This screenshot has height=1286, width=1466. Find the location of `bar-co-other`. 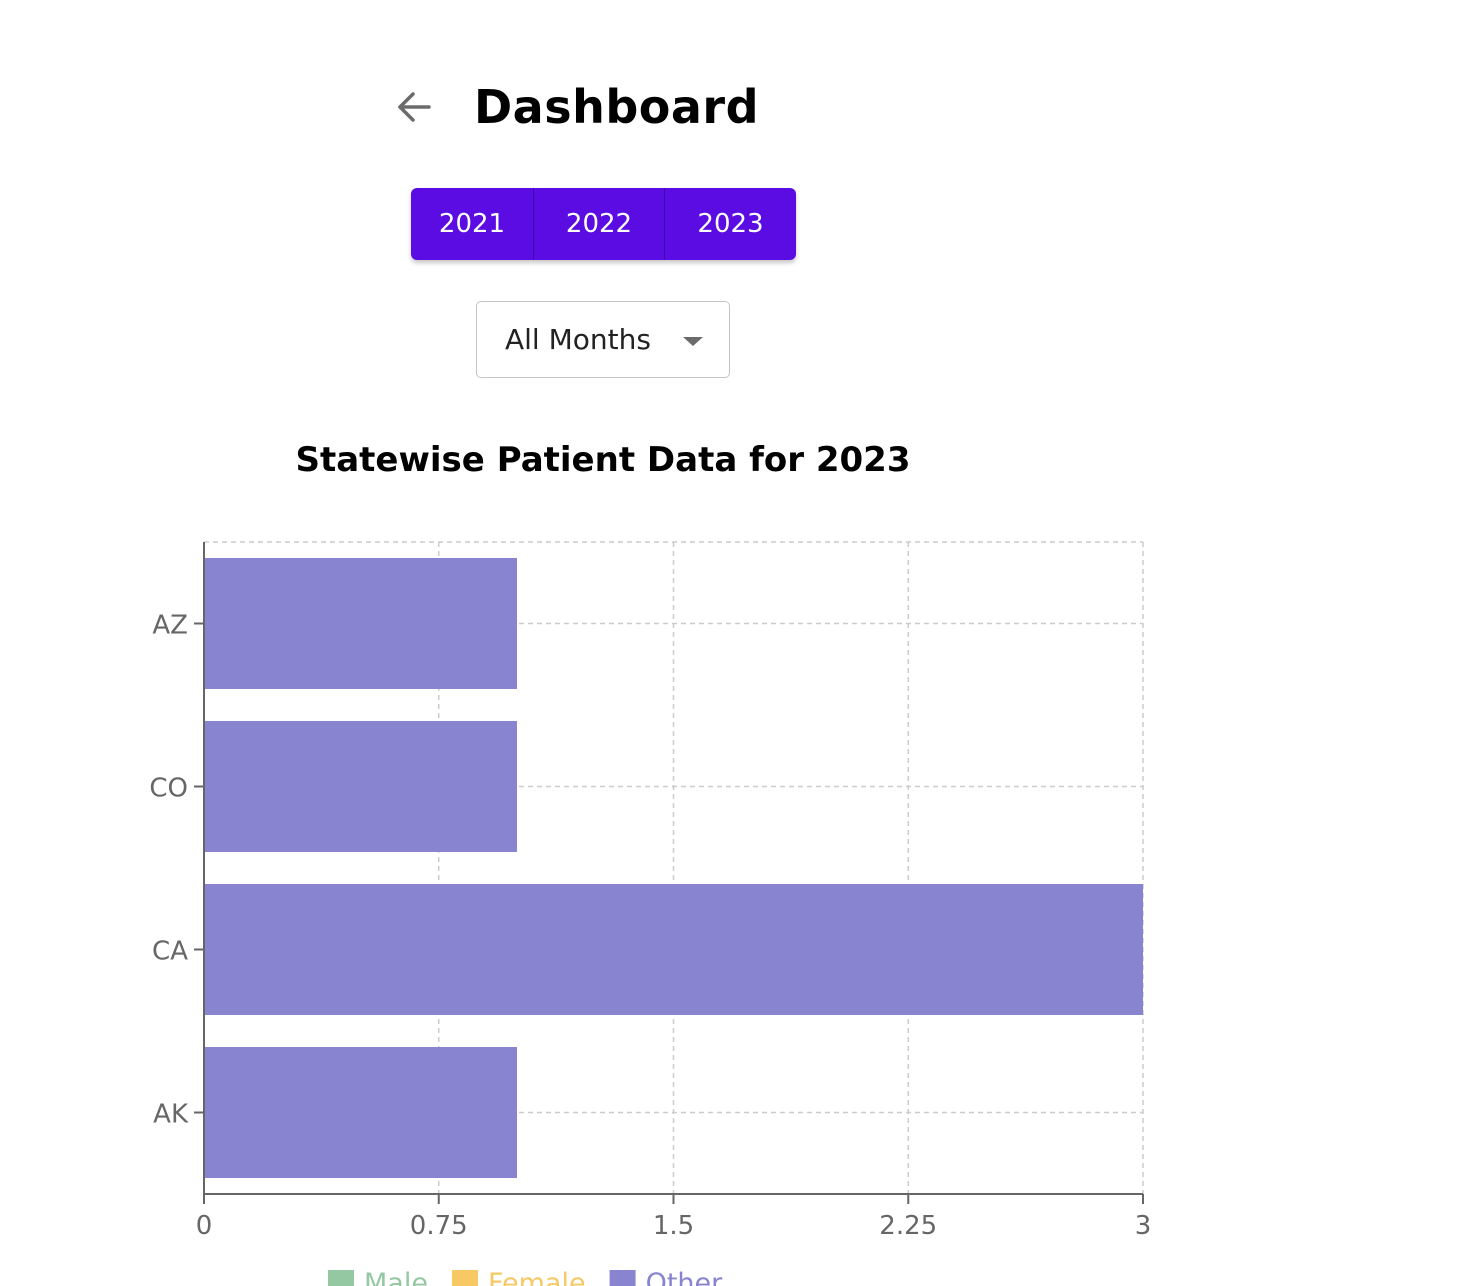

bar-co-other is located at coordinates (360, 786).